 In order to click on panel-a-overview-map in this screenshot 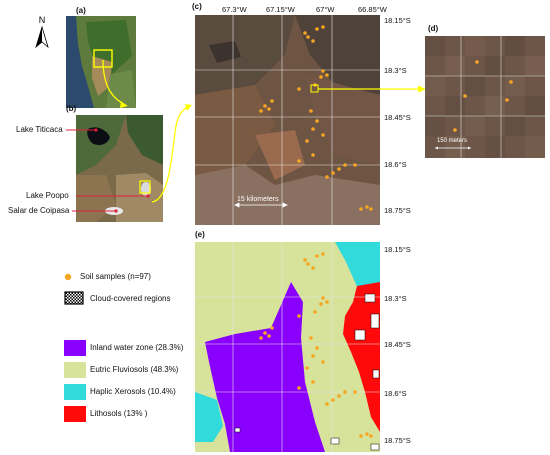, I will do `click(101, 62)`.